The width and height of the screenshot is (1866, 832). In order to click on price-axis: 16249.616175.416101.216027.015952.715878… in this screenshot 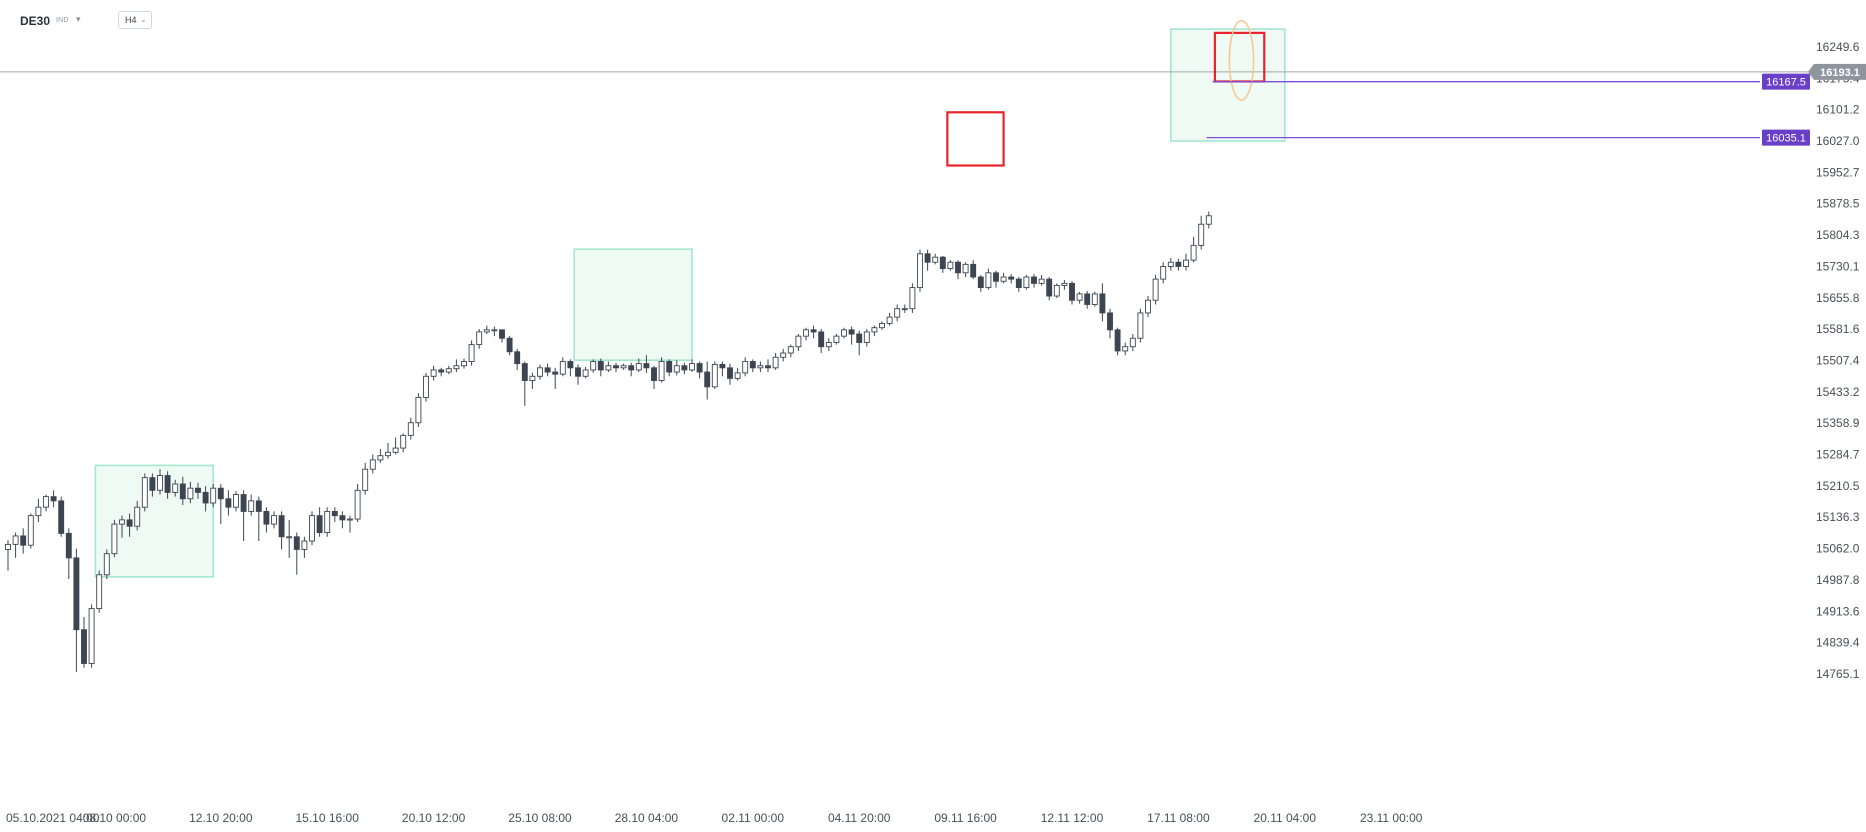, I will do `click(1837, 360)`.